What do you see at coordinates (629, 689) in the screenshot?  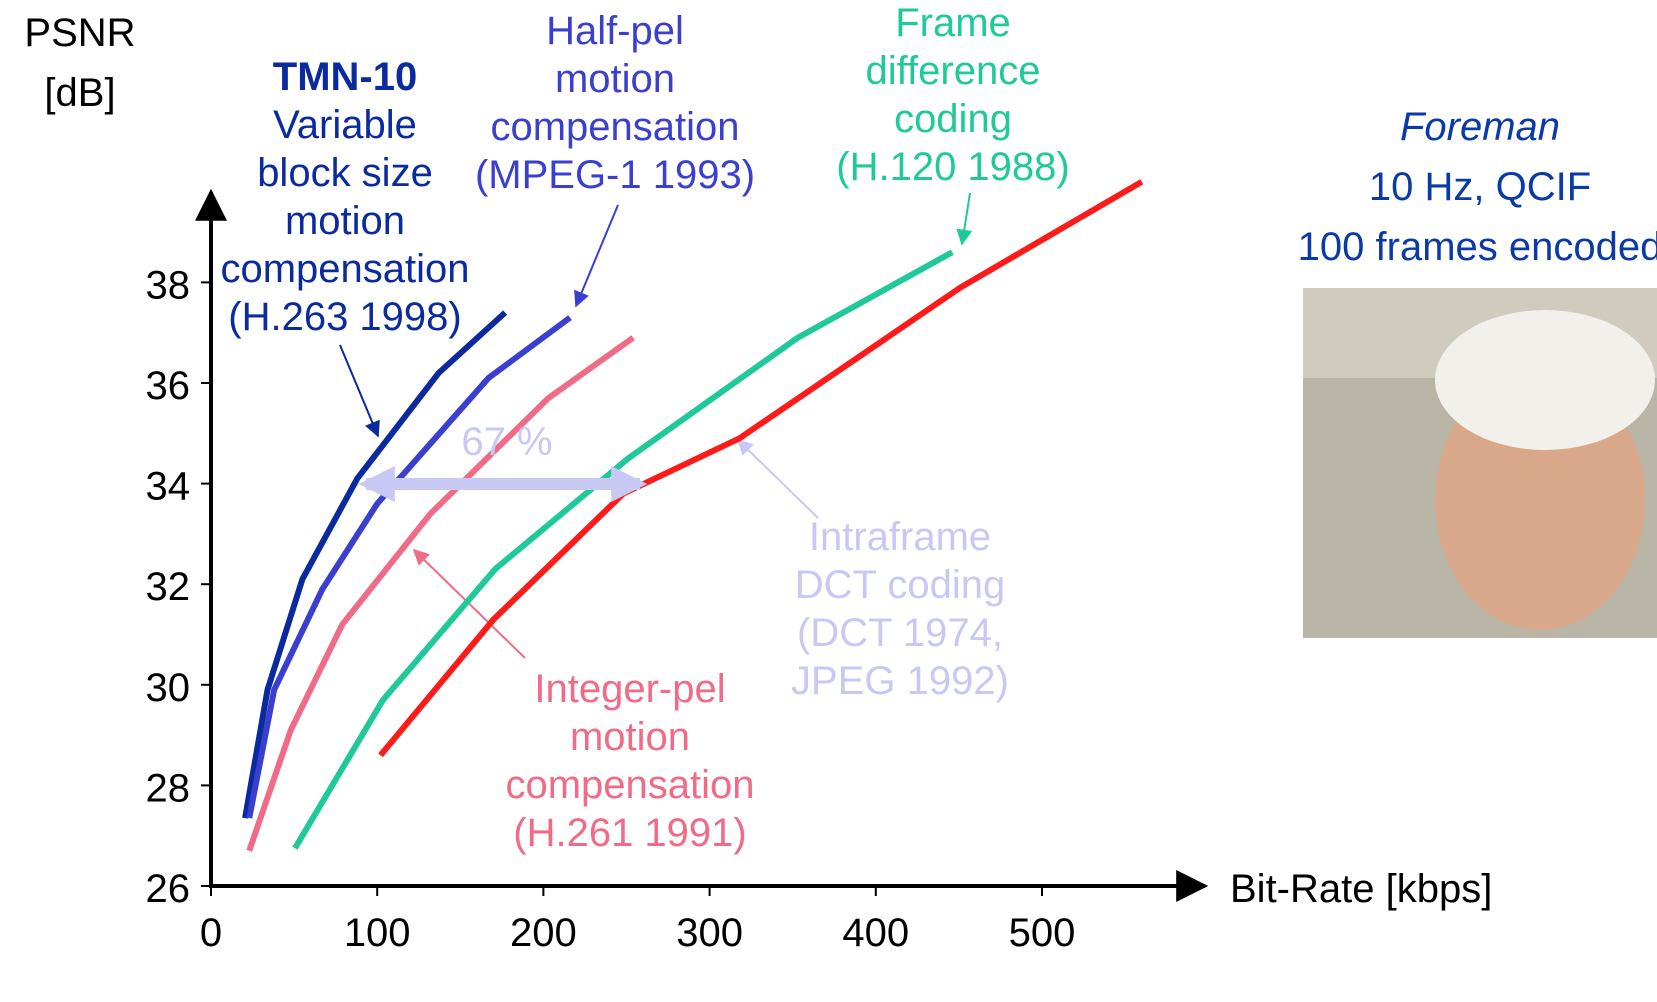 I see `series-label: Integer-pel` at bounding box center [629, 689].